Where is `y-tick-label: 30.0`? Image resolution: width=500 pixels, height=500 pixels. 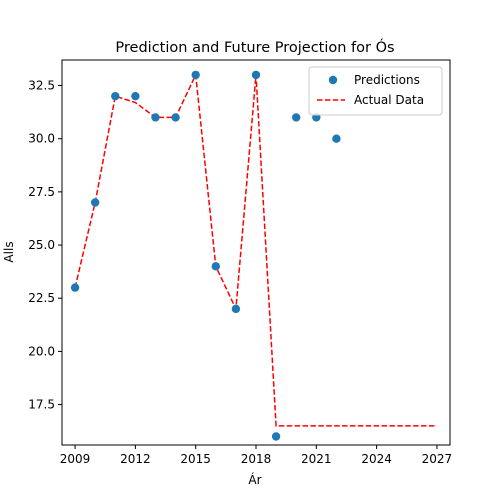
y-tick-label: 30.0 is located at coordinates (41, 139).